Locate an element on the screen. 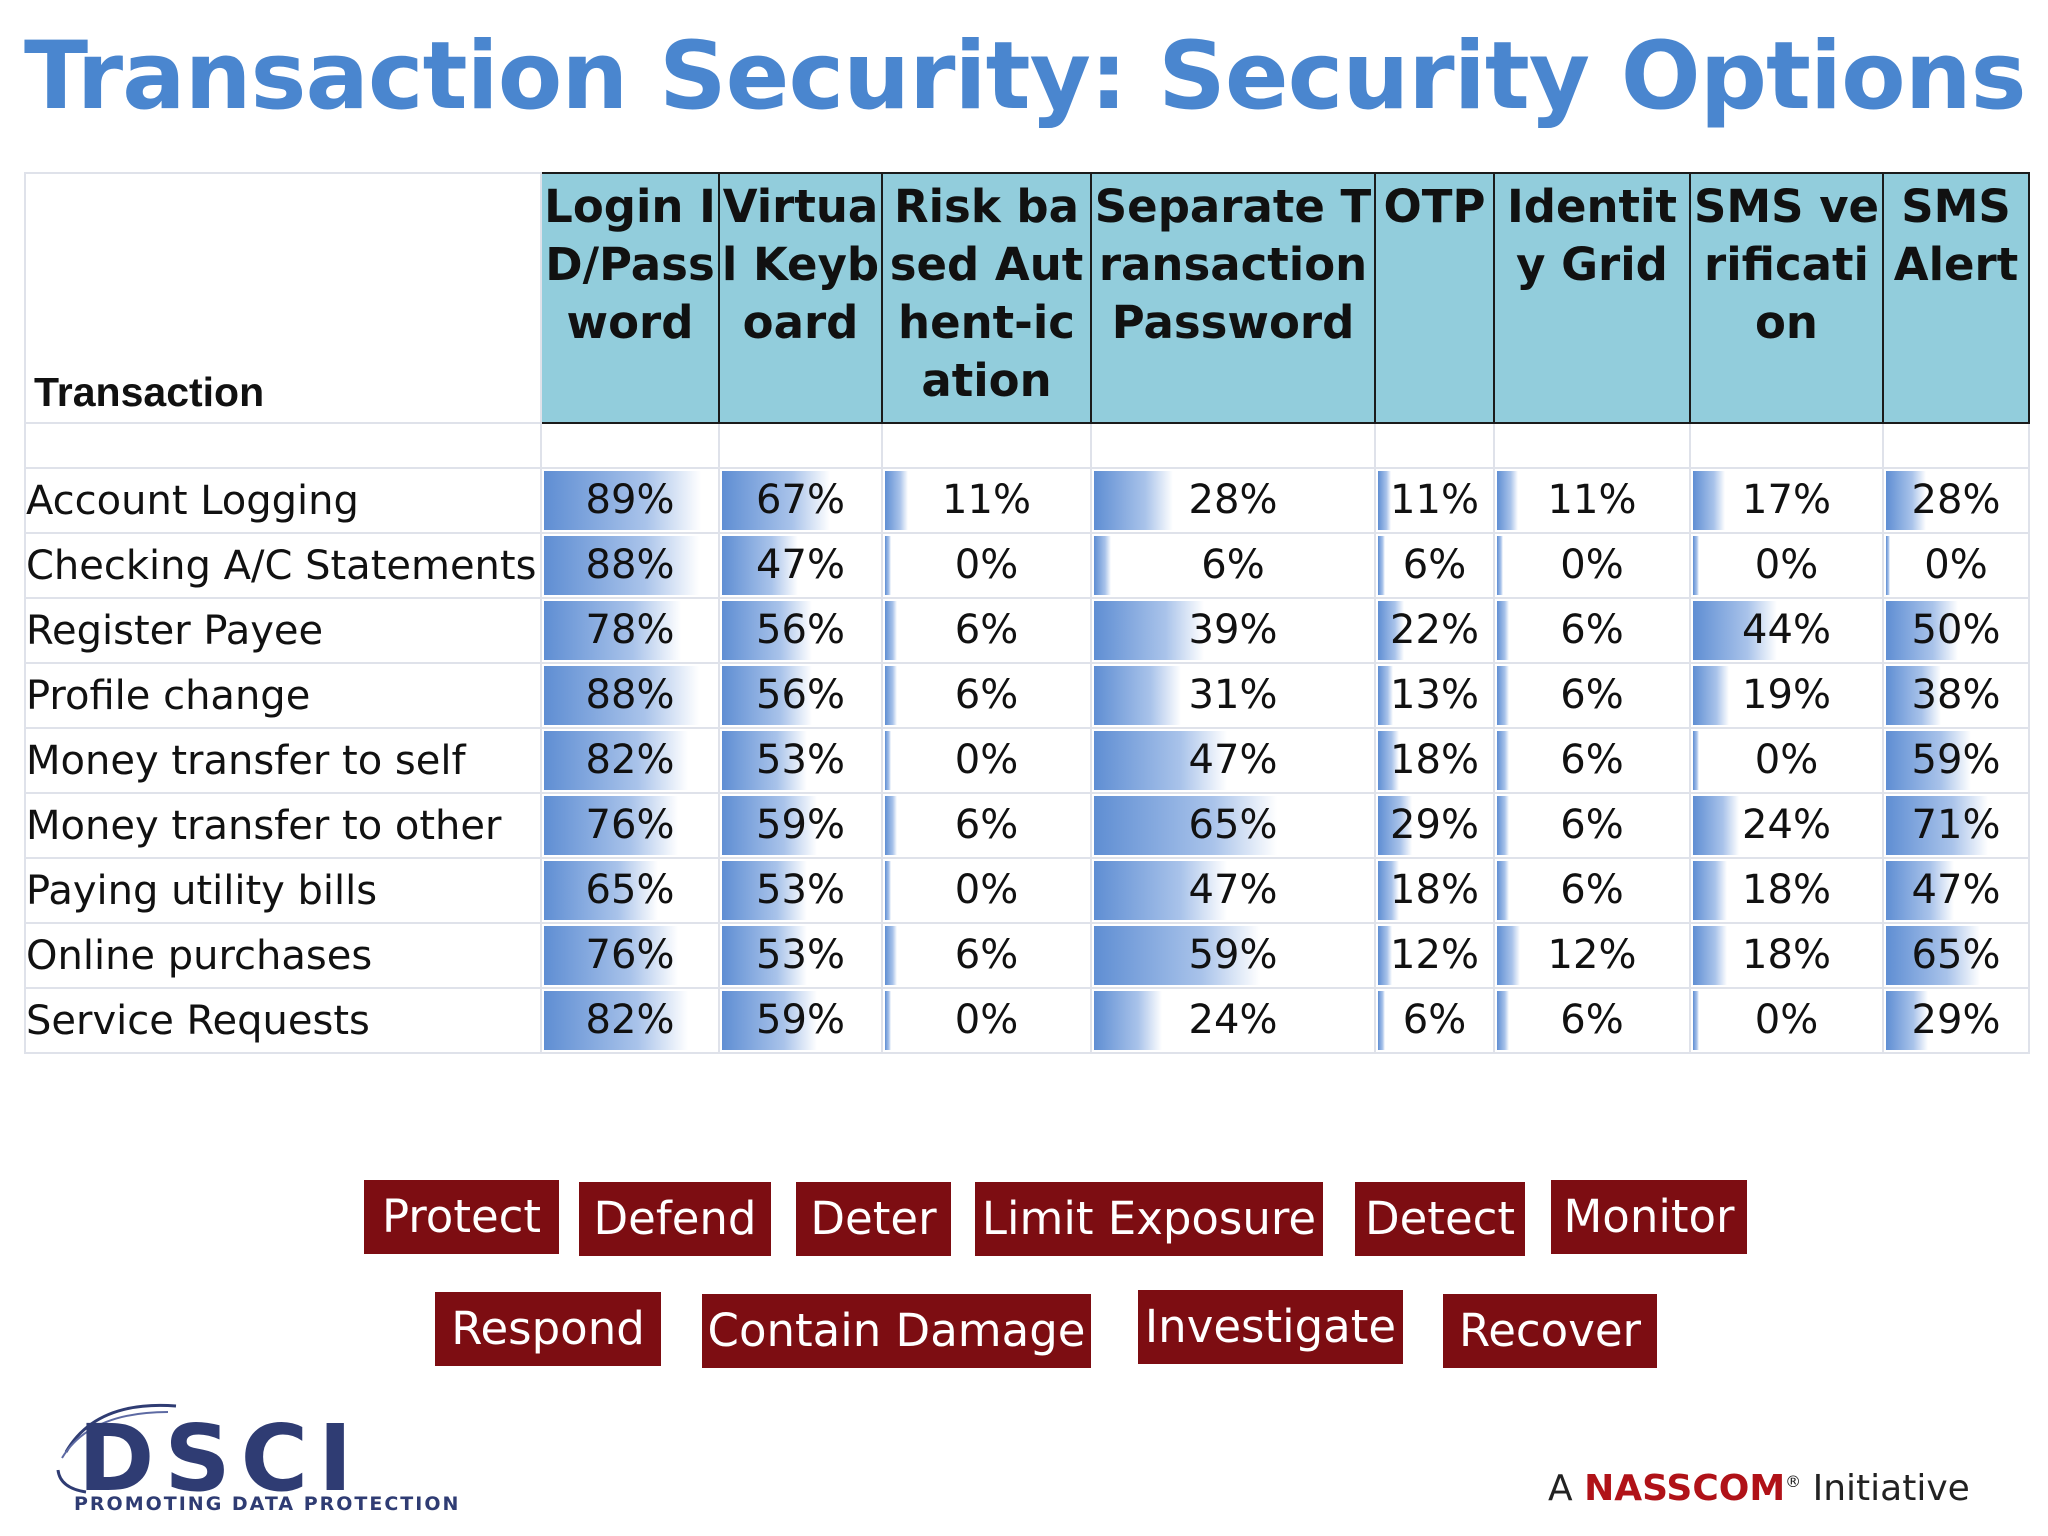 Image resolution: width=2048 pixels, height=1536 pixels. row-label: Paying utility bills is located at coordinates (283, 890).